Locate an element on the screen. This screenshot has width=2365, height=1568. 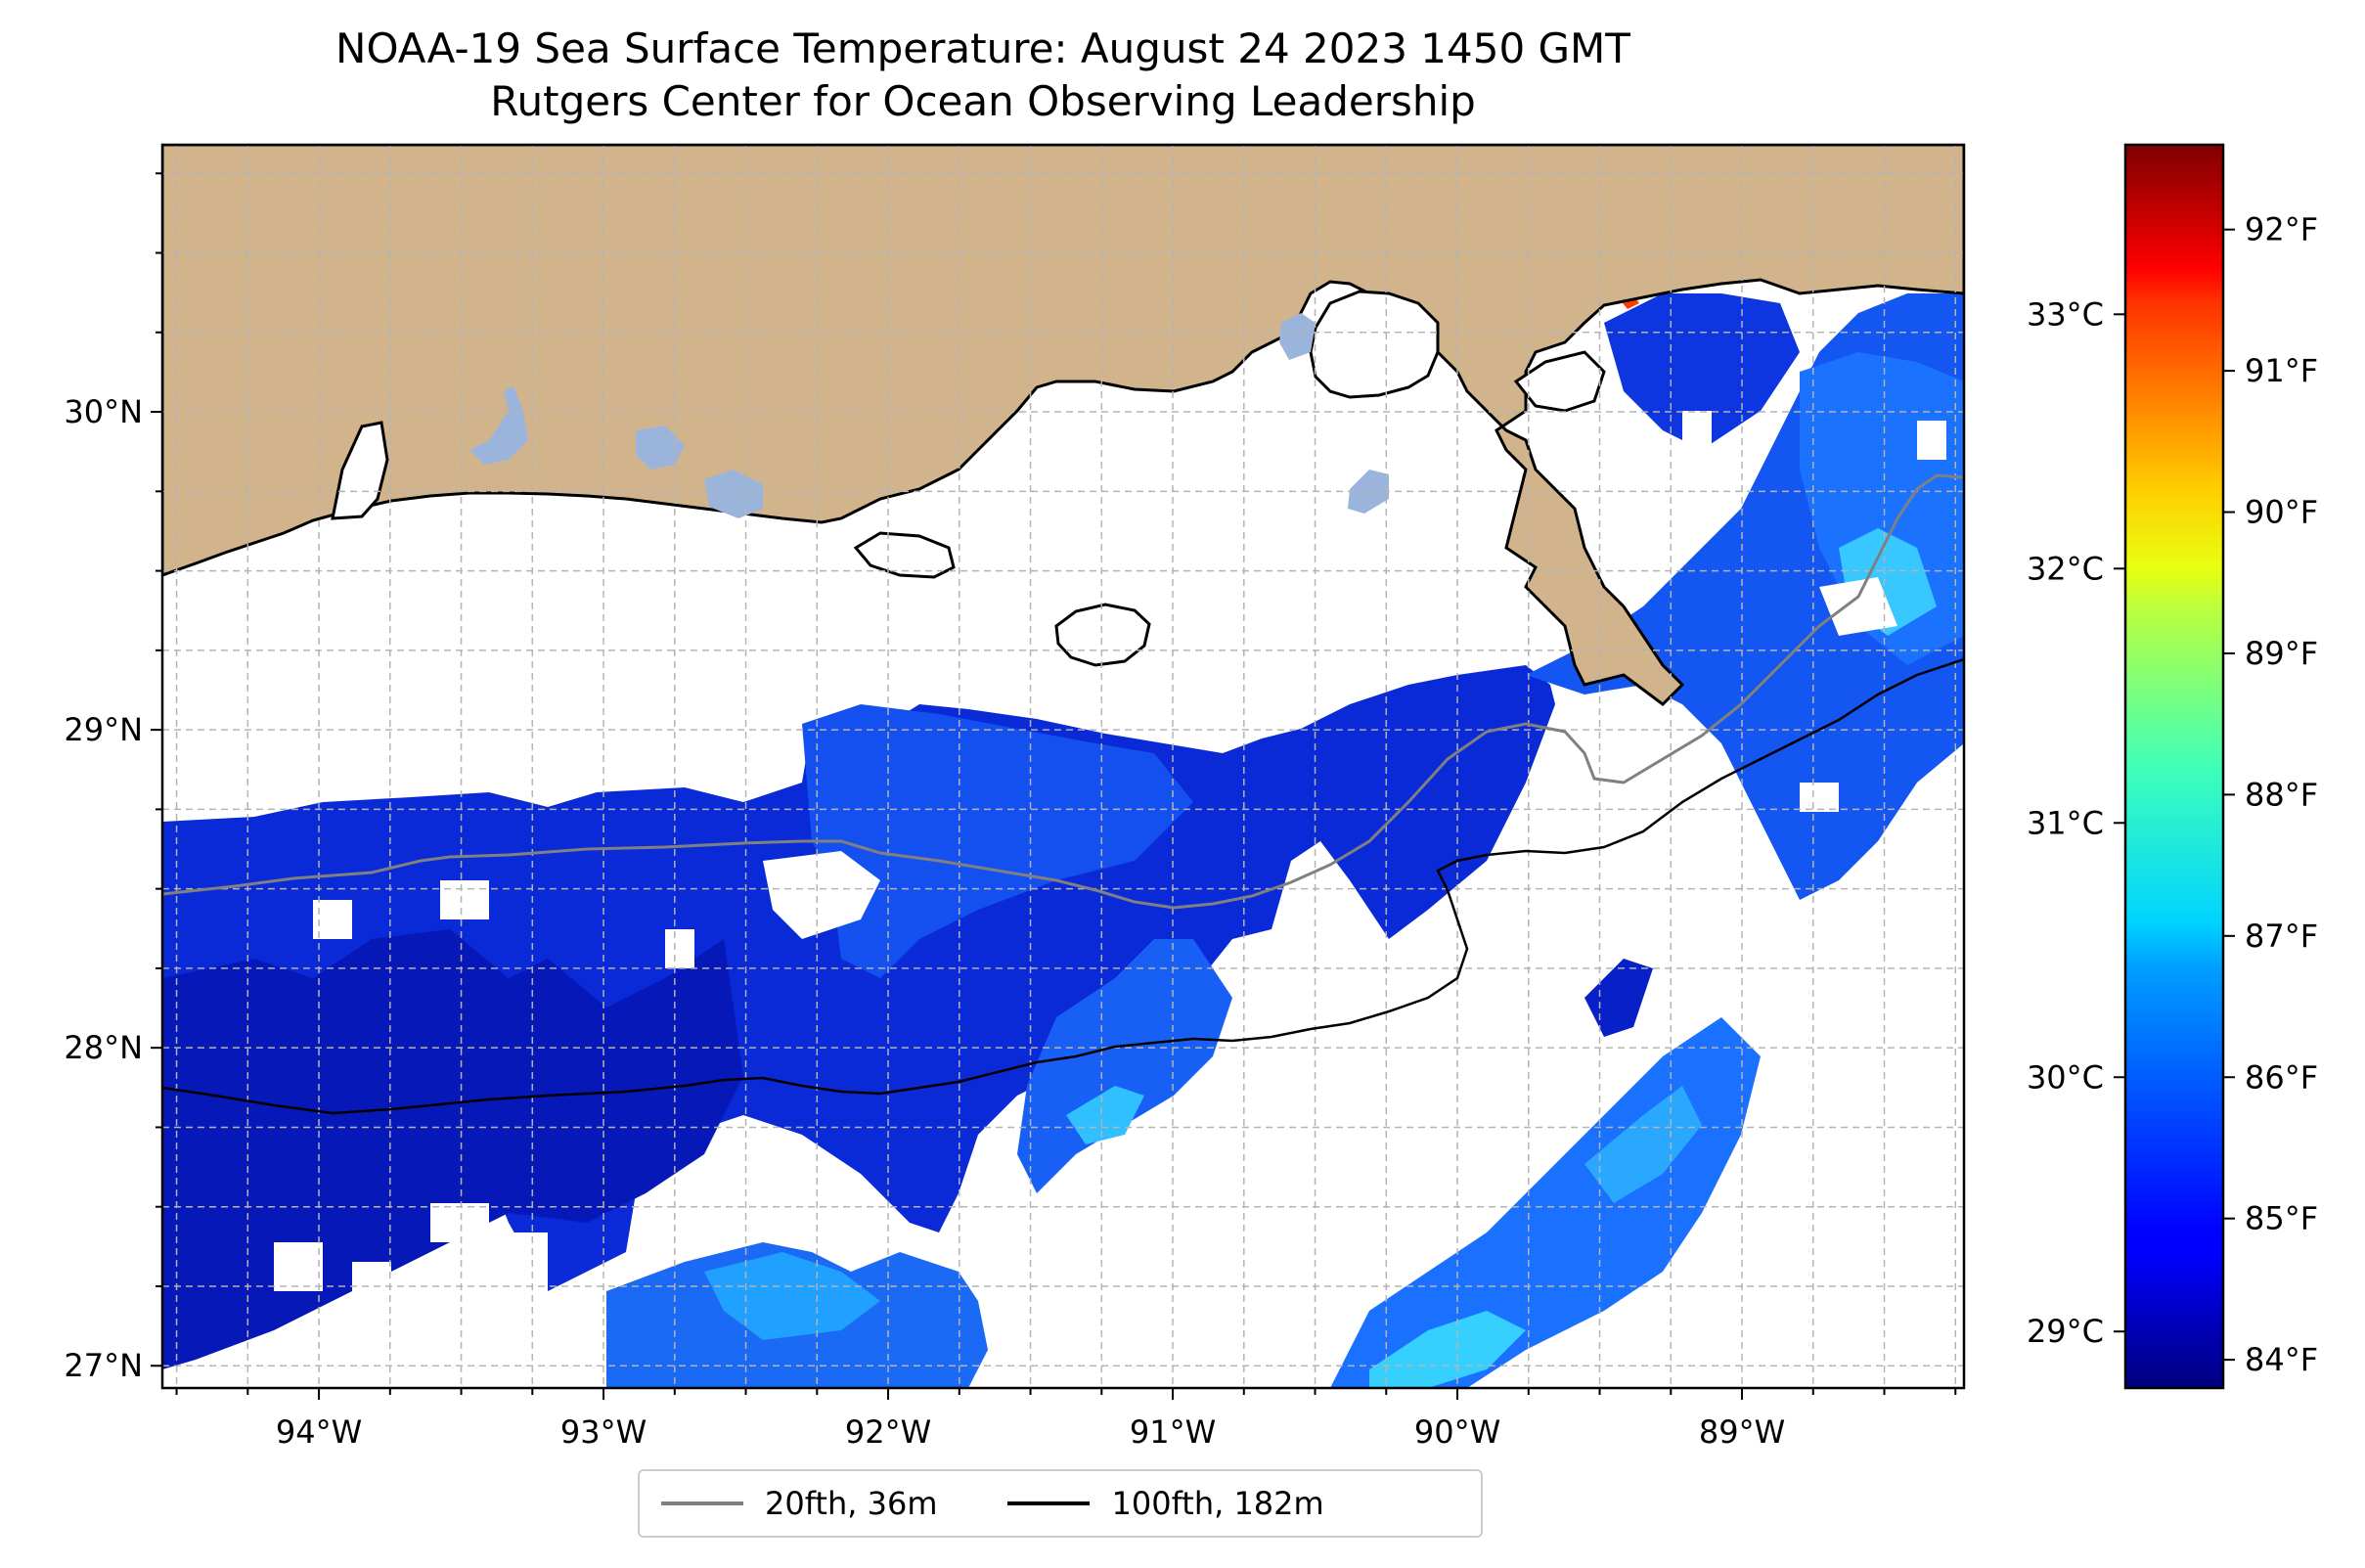
colorbar-f-label: 87°F is located at coordinates (2281, 936).